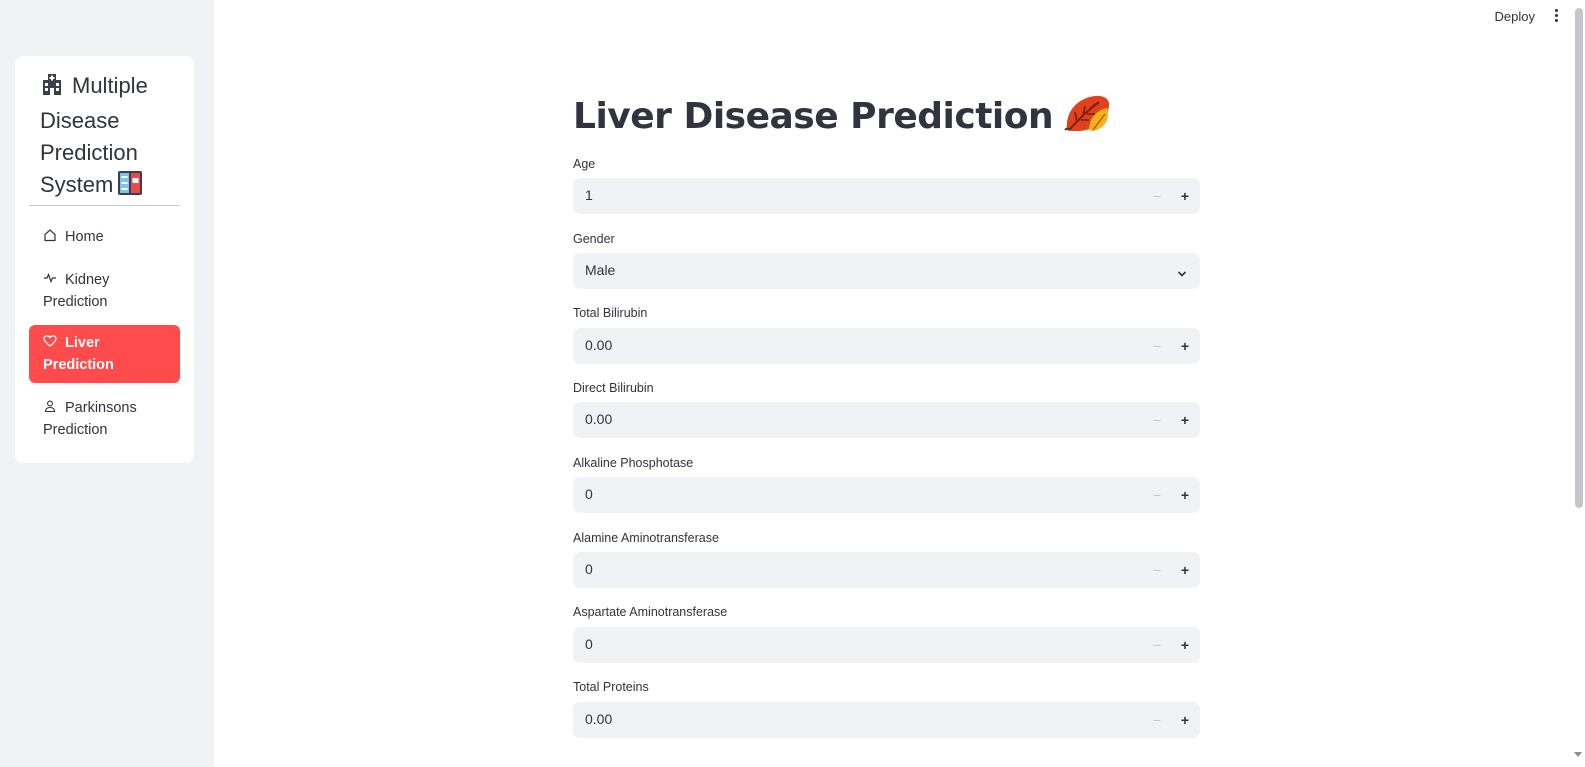  I want to click on navigation-menu: Multiple Disease Prediction System Home, so click(104, 259).